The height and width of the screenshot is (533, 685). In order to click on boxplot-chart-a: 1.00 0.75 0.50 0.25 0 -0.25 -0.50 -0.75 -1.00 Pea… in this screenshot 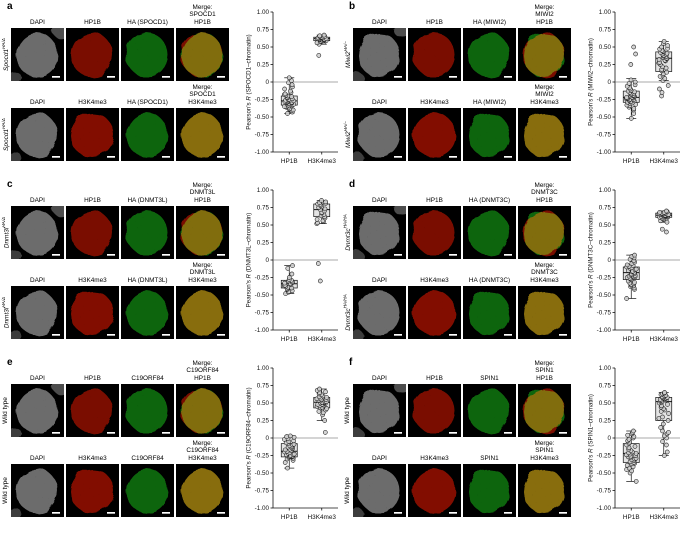, I will do `click(292, 87)`.